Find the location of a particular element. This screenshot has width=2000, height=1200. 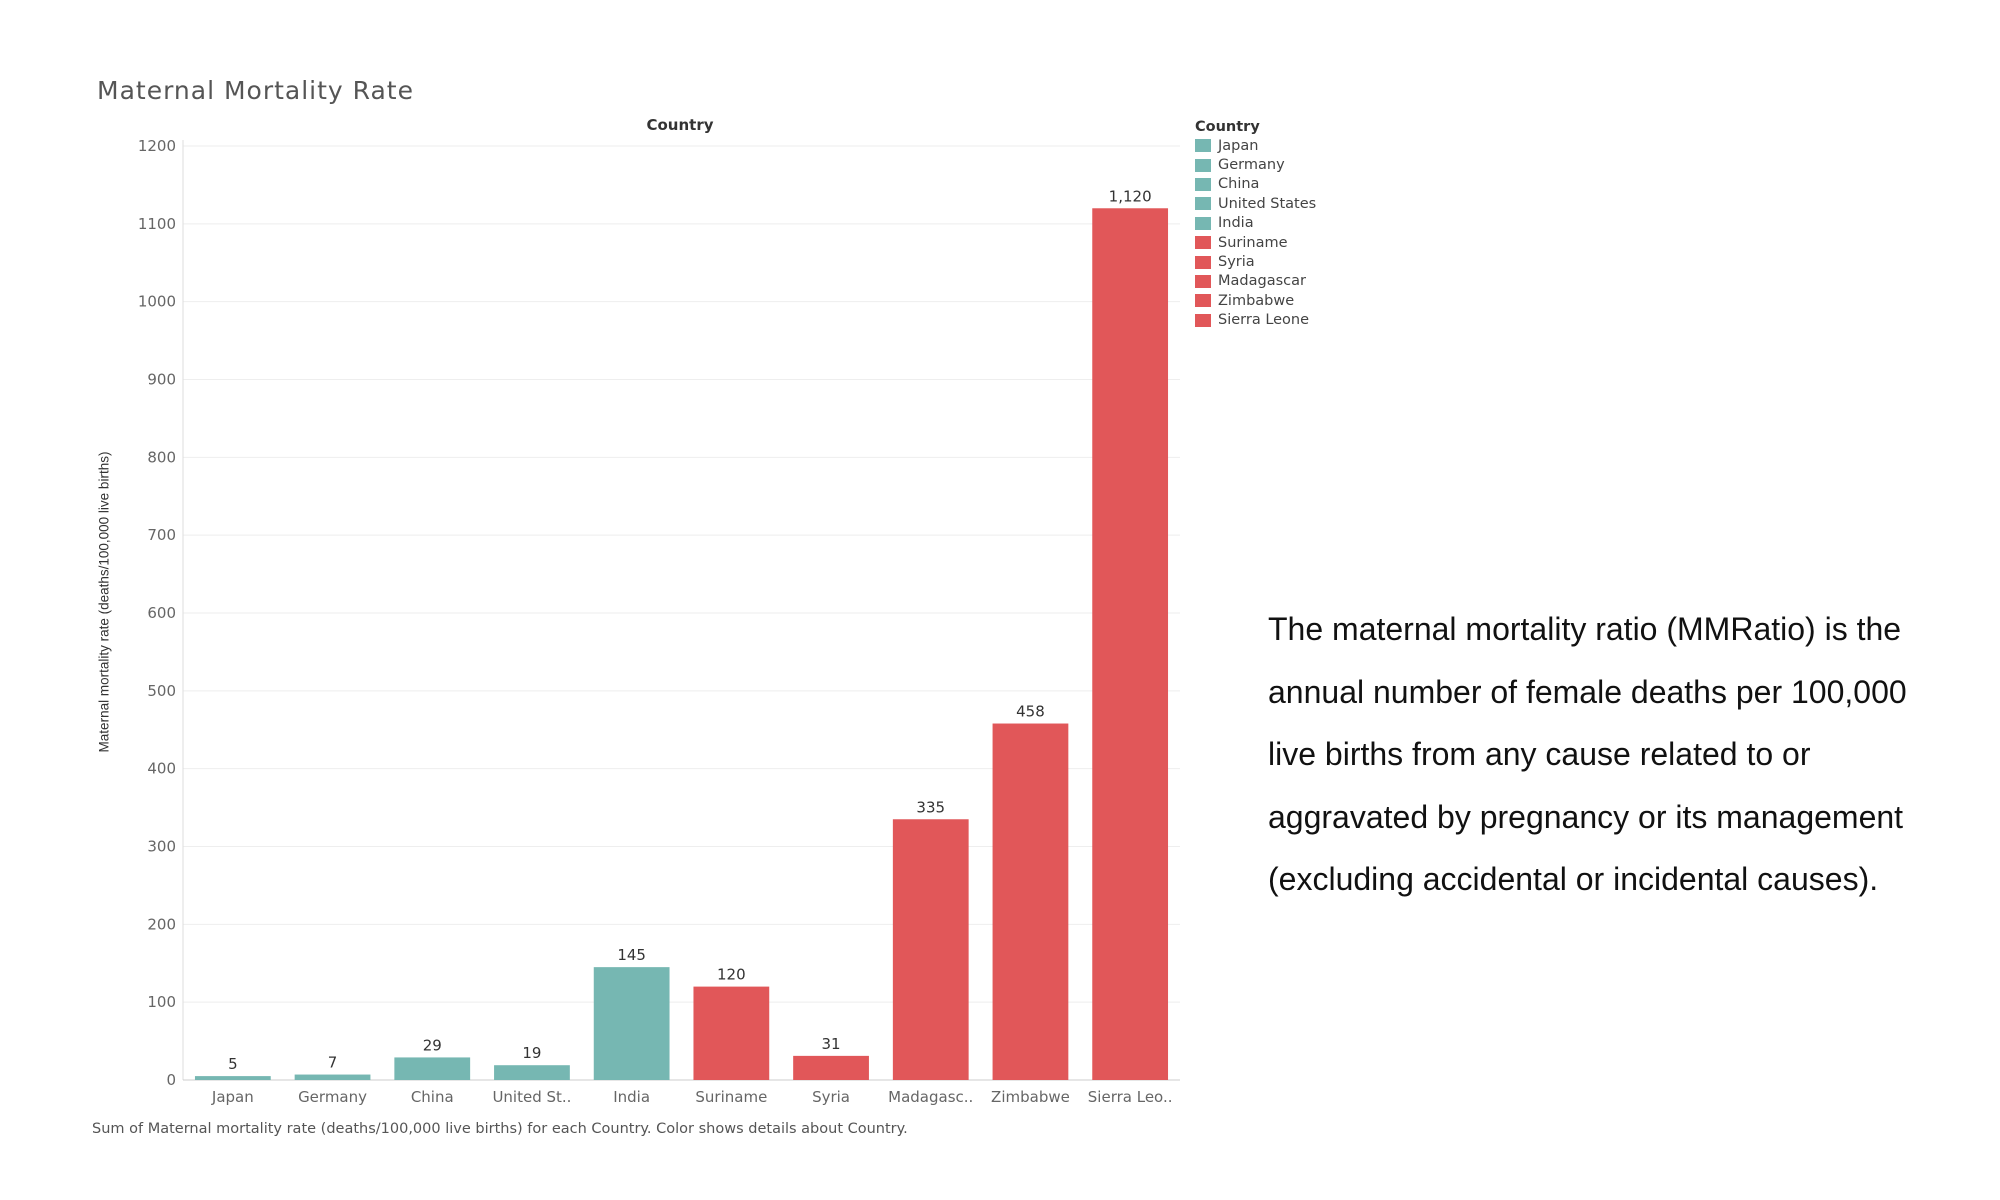

legend-item: India is located at coordinates (1255, 223).